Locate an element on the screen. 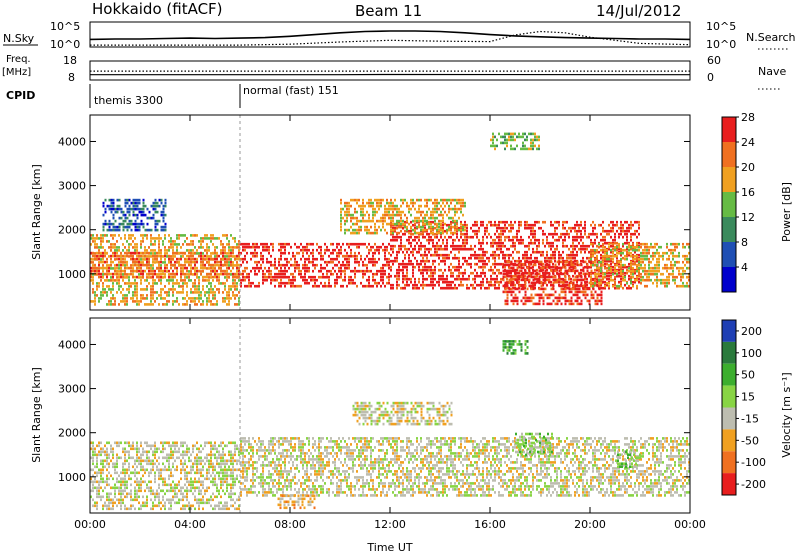  colorbar-tick-label: 15 is located at coordinates (748, 397).